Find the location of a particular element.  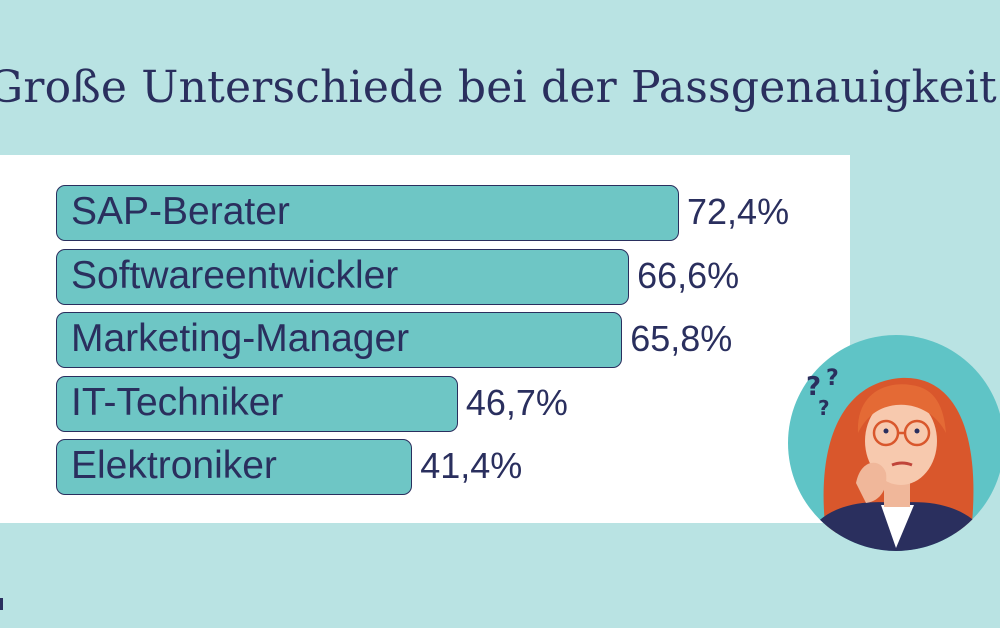

bar: Marketing-Manager is located at coordinates (339, 340).